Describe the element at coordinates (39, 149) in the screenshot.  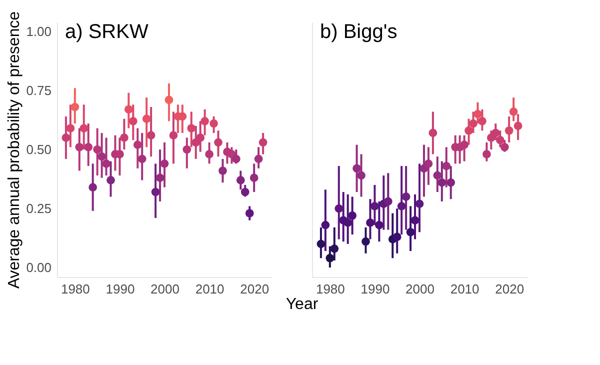
I see `y-tick-label: 0.50` at that location.